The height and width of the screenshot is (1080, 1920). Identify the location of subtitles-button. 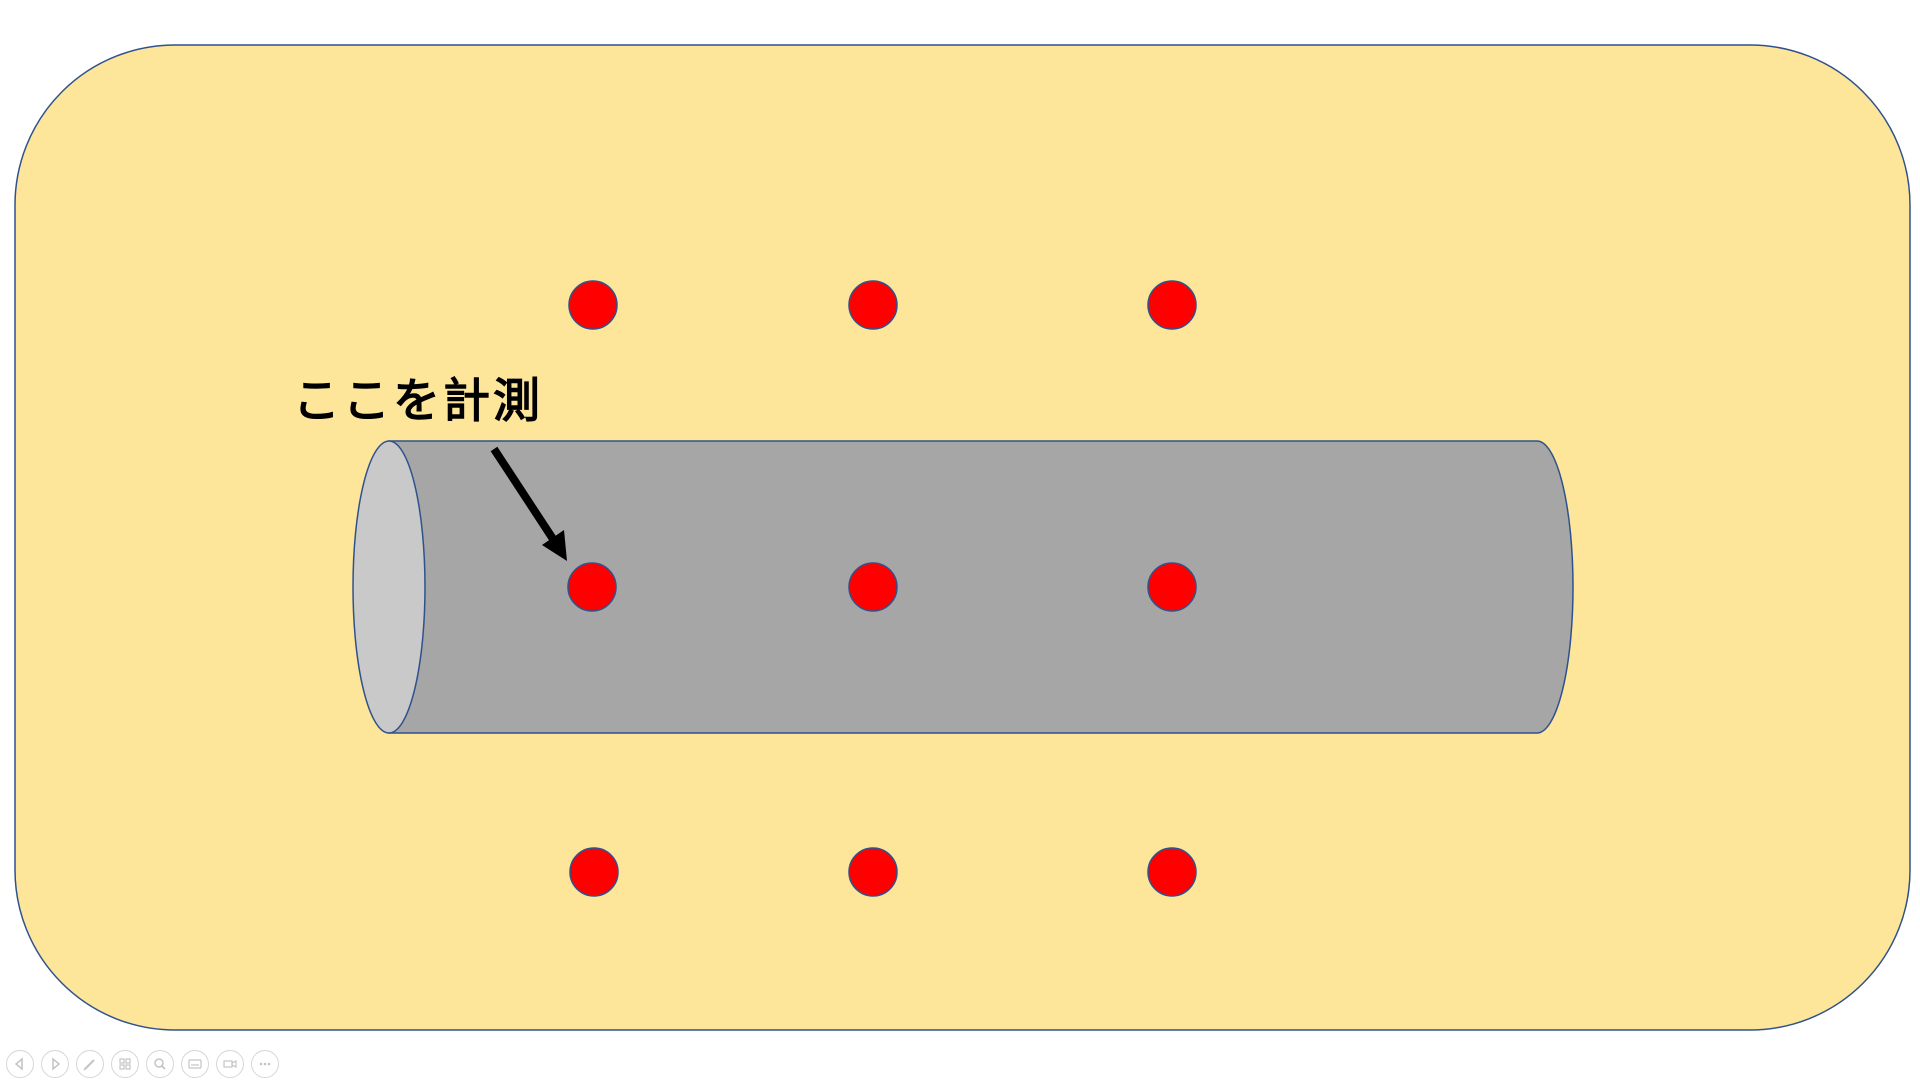
(195, 1064).